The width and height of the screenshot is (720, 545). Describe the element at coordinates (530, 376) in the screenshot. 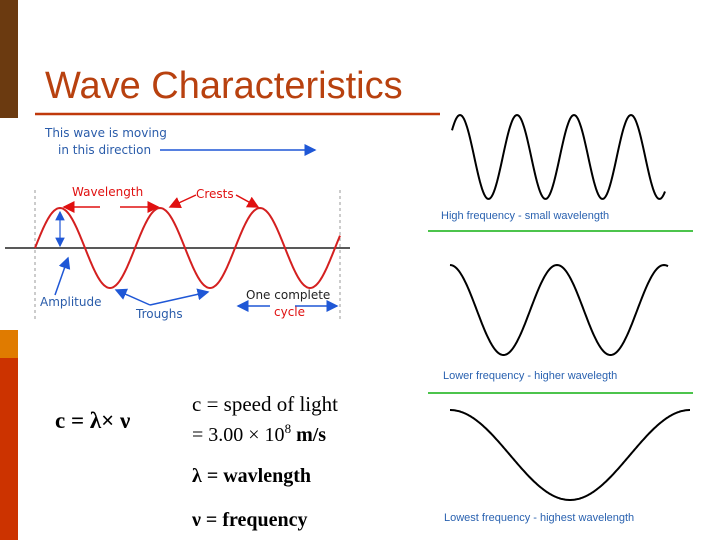

I see `caption: Lower frequency - higher wavelegth` at that location.